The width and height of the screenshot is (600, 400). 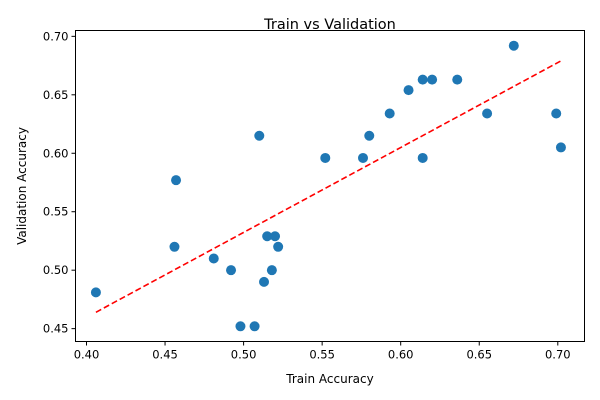 I want to click on x-tick-label: 0.45, so click(x=165, y=355).